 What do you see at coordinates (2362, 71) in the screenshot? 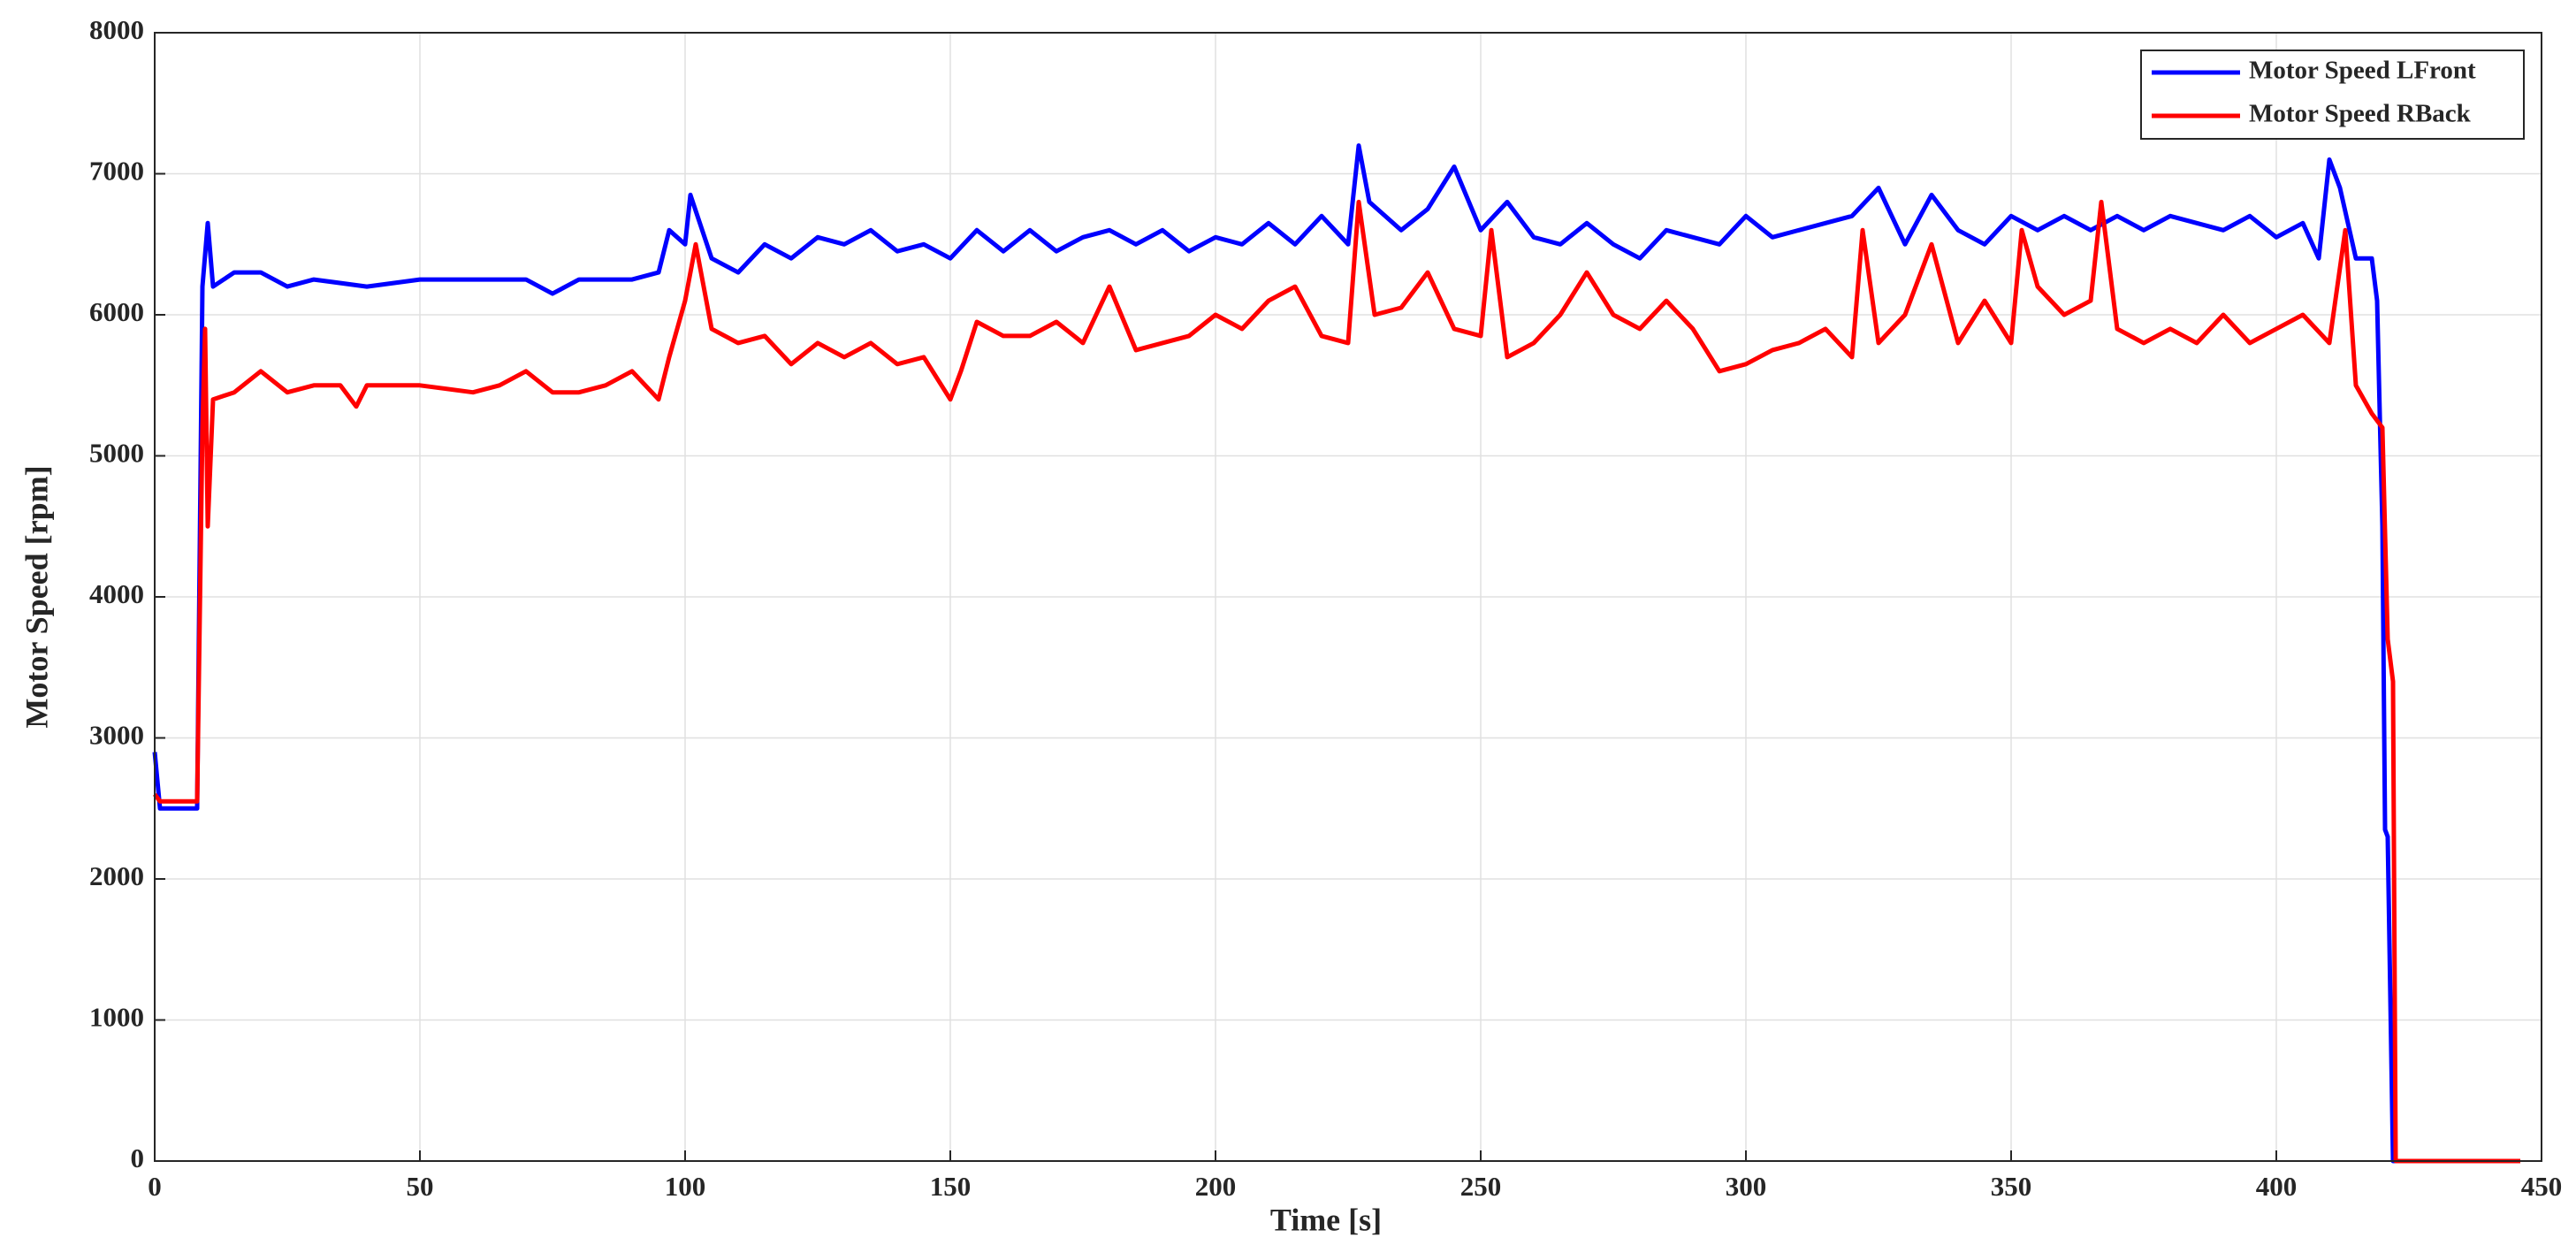
I see `legend-label: Motor Speed LFront` at bounding box center [2362, 71].